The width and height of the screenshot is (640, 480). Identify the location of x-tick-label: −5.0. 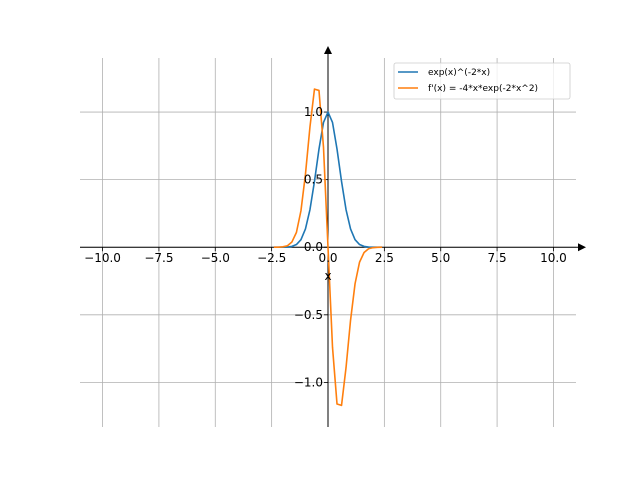
(215, 258).